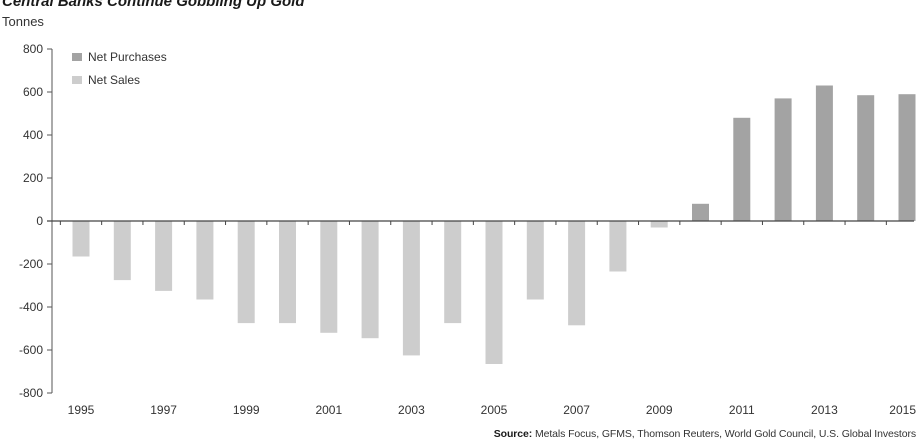  What do you see at coordinates (33, 92) in the screenshot?
I see `y-tick-label: 600` at bounding box center [33, 92].